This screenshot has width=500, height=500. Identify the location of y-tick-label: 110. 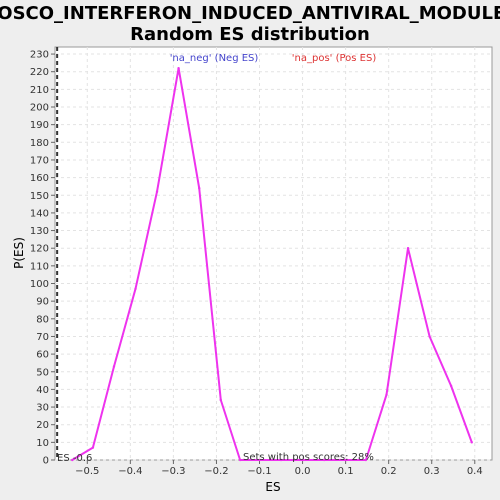
(39, 266).